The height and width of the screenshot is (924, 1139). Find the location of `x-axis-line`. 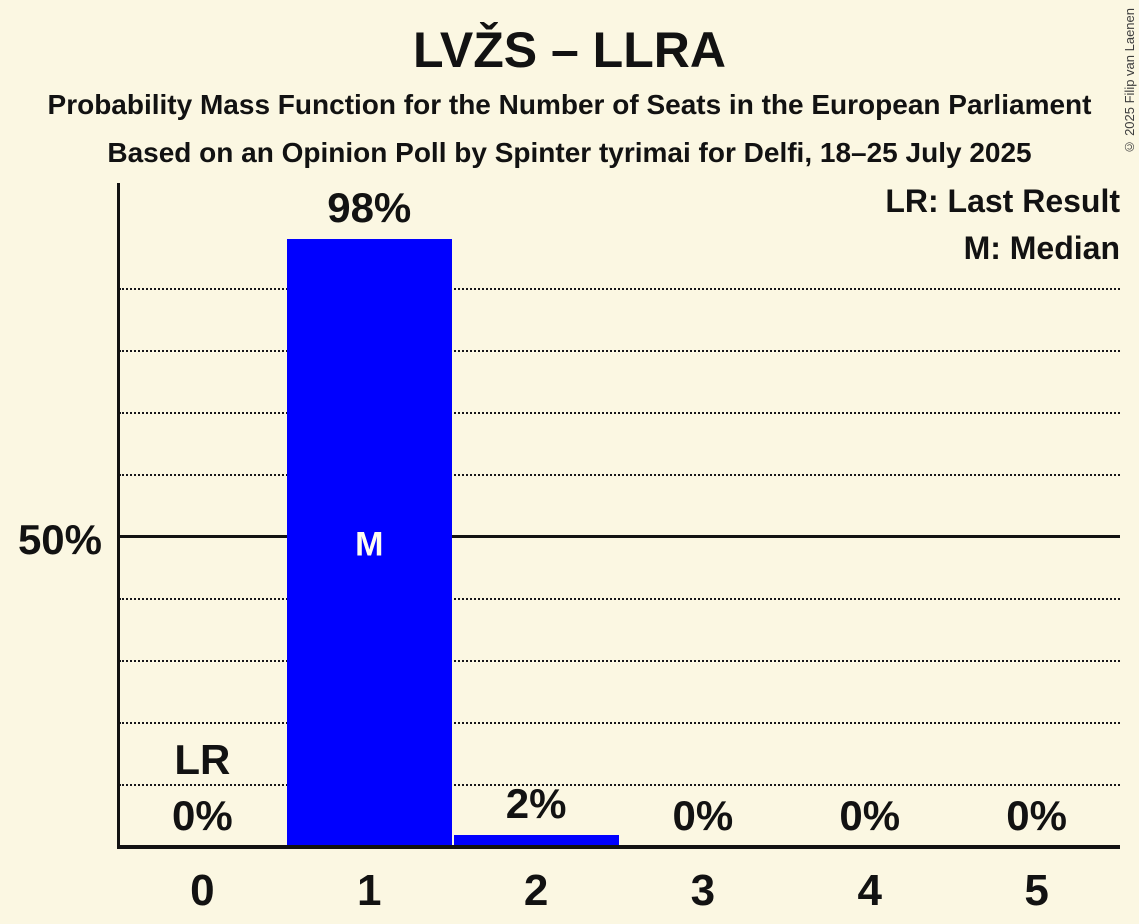

x-axis-line is located at coordinates (618, 847).